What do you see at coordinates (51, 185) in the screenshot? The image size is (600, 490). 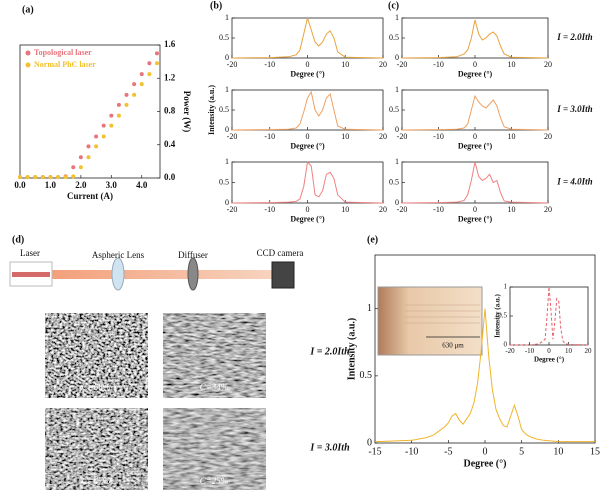 I see `x-tick-label: 1.0` at bounding box center [51, 185].